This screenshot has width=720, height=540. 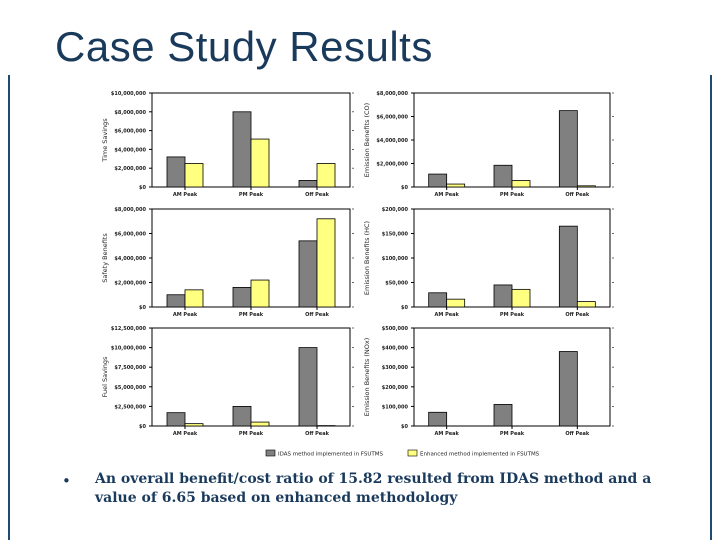 I want to click on chart-5-y-tick-label: $0, so click(x=142, y=427).